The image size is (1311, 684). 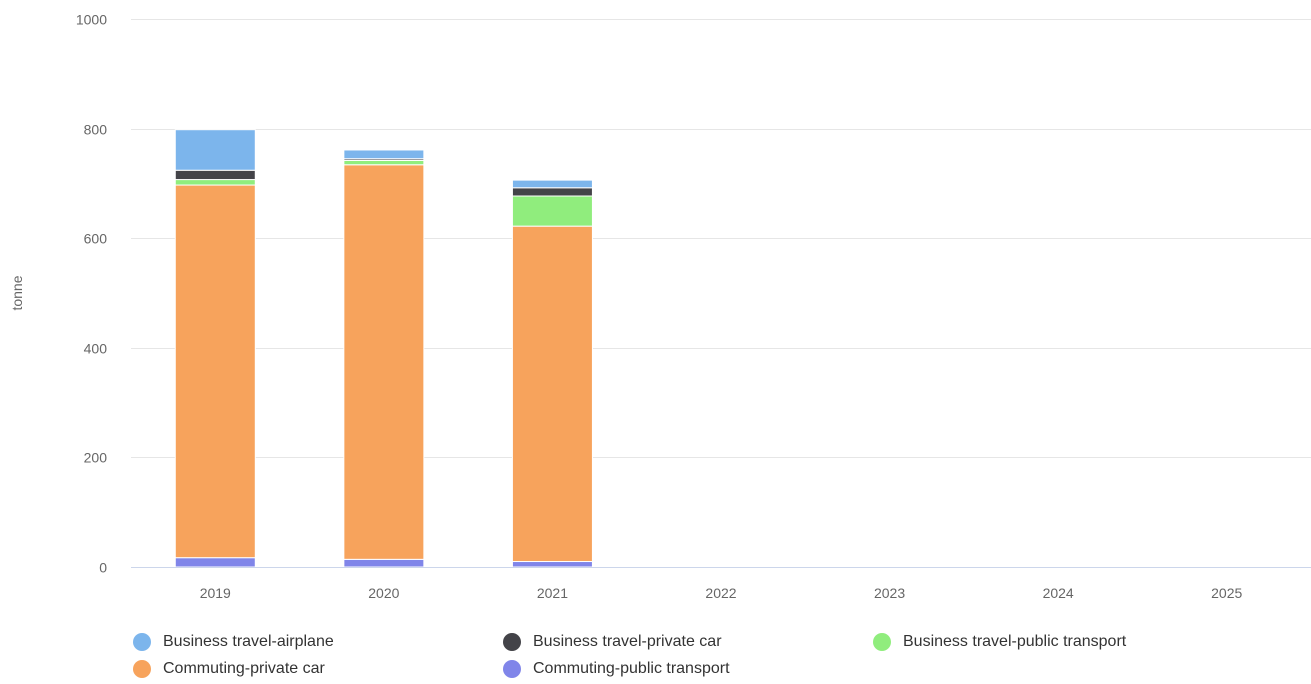 What do you see at coordinates (215, 175) in the screenshot?
I see `bar-segment: Business travel-private car 2019: 17` at bounding box center [215, 175].